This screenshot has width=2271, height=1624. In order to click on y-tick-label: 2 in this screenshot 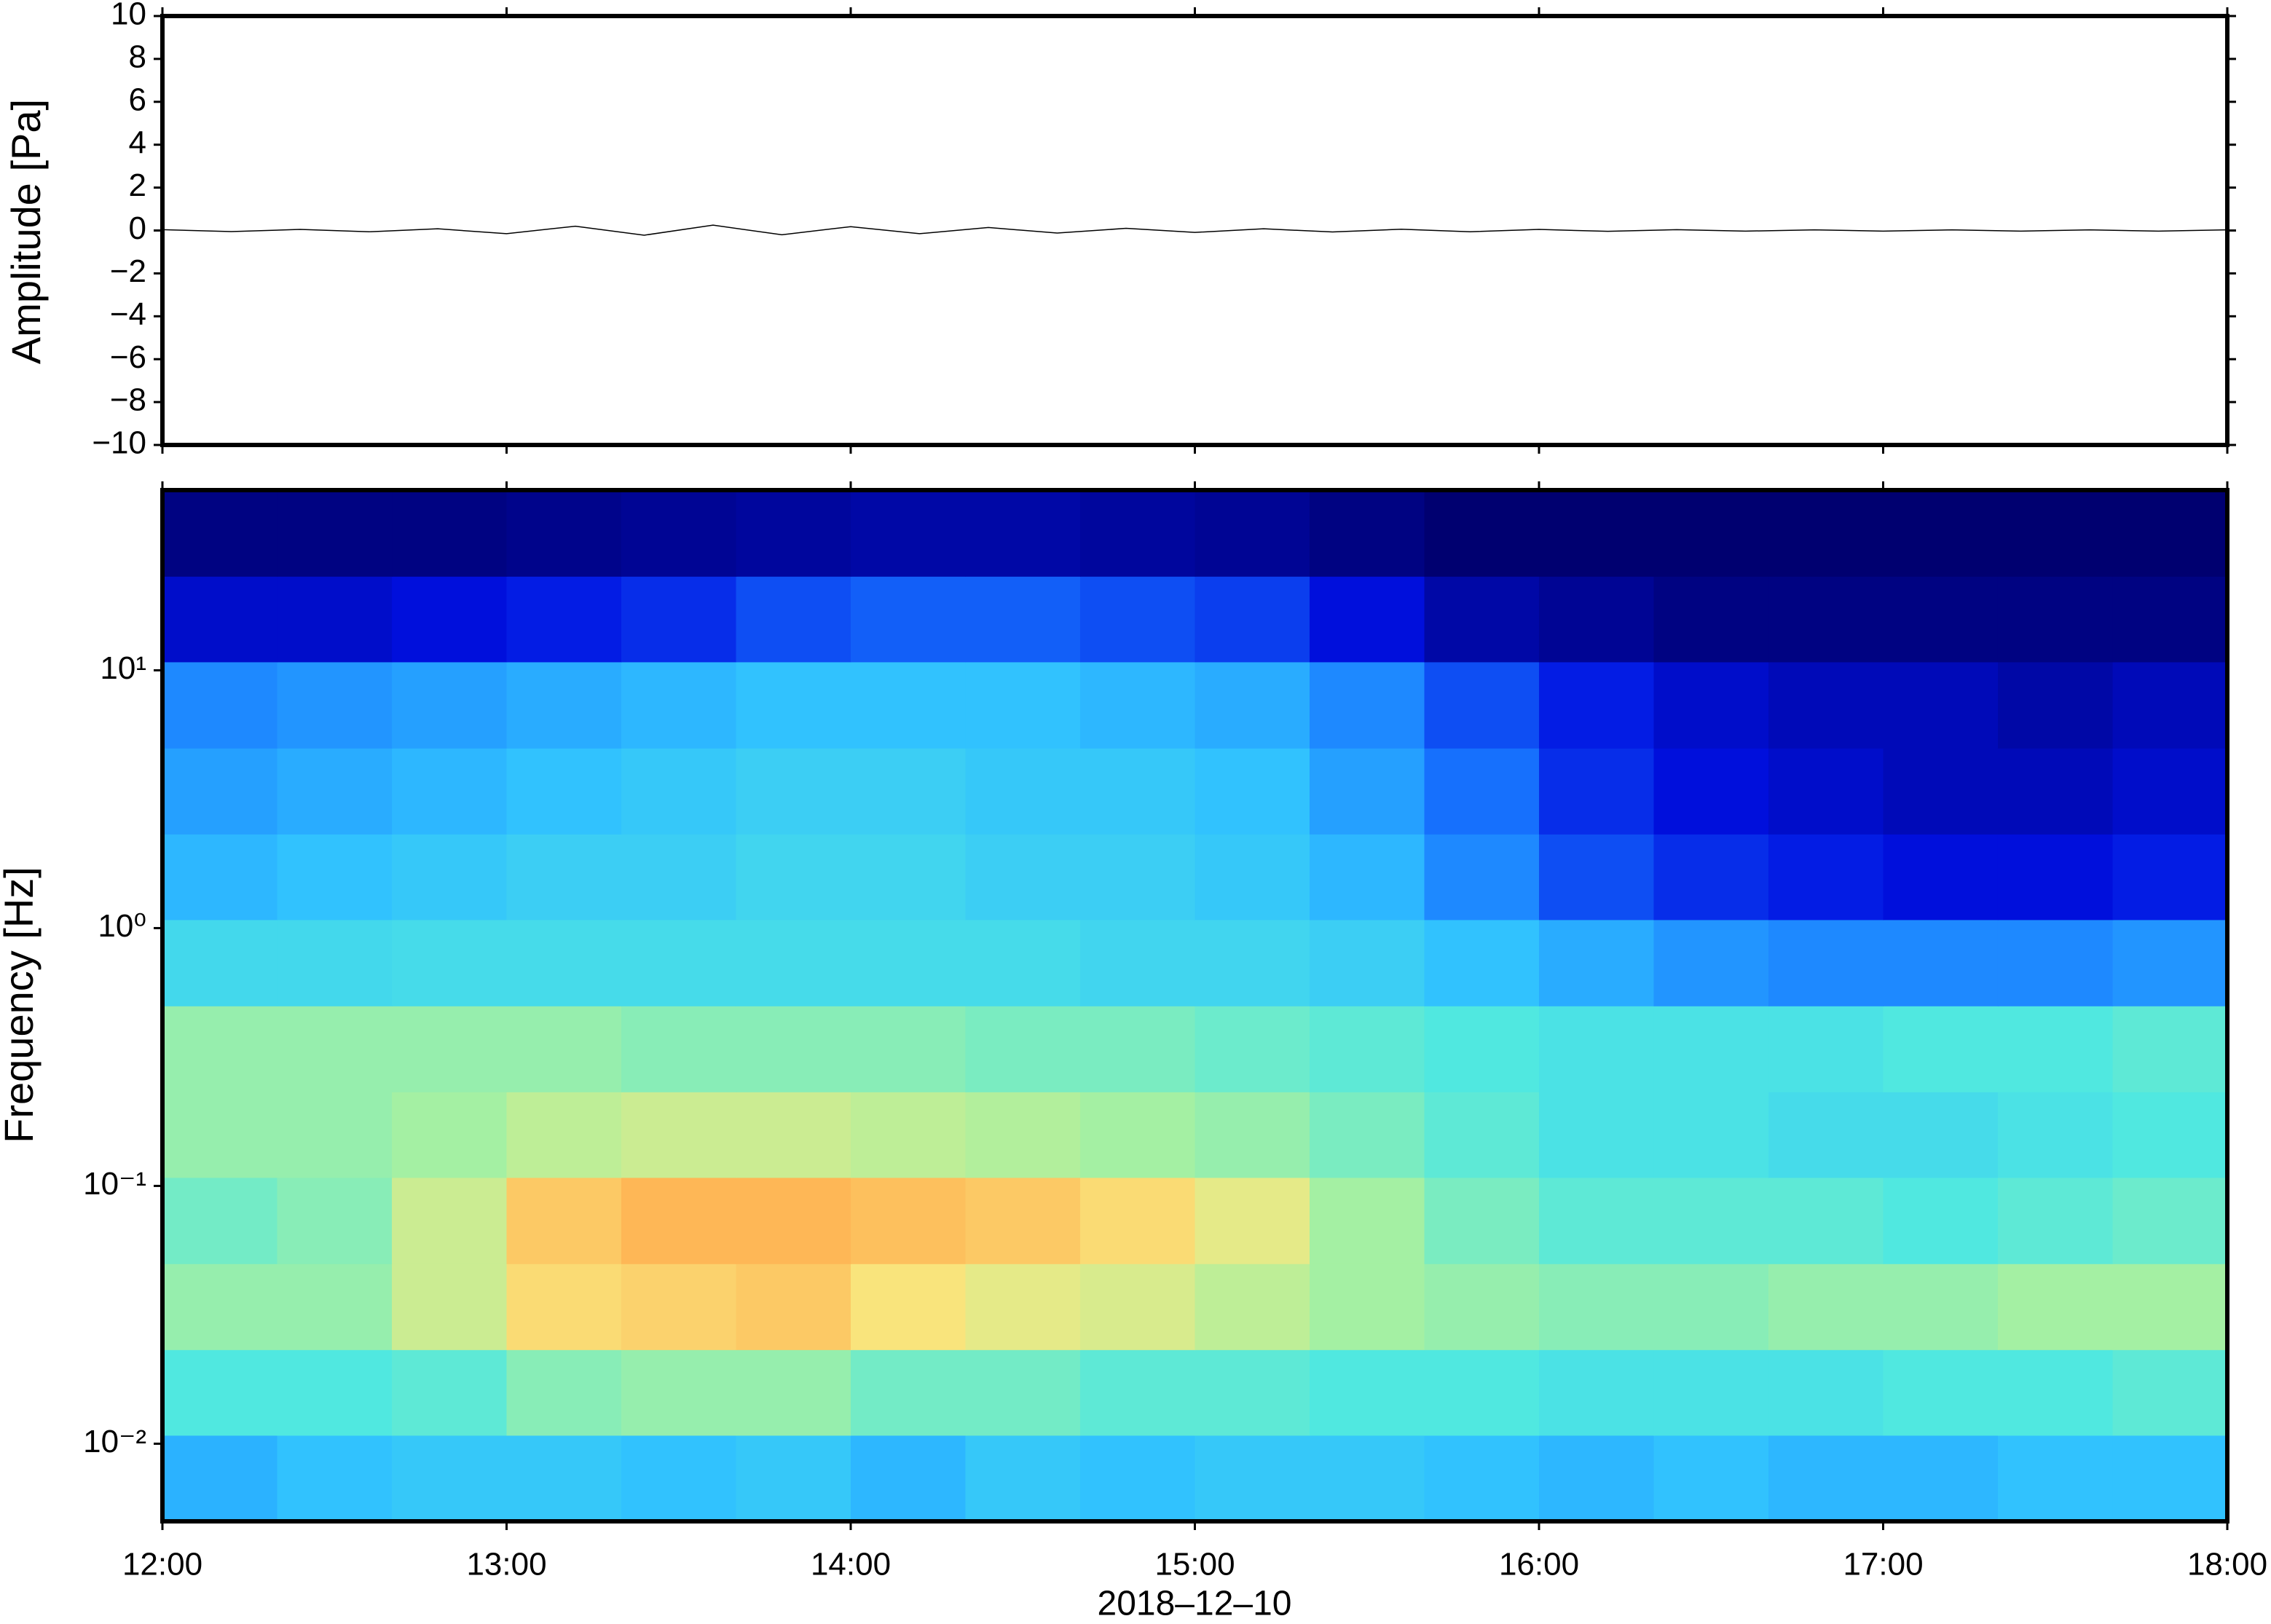, I will do `click(137, 185)`.